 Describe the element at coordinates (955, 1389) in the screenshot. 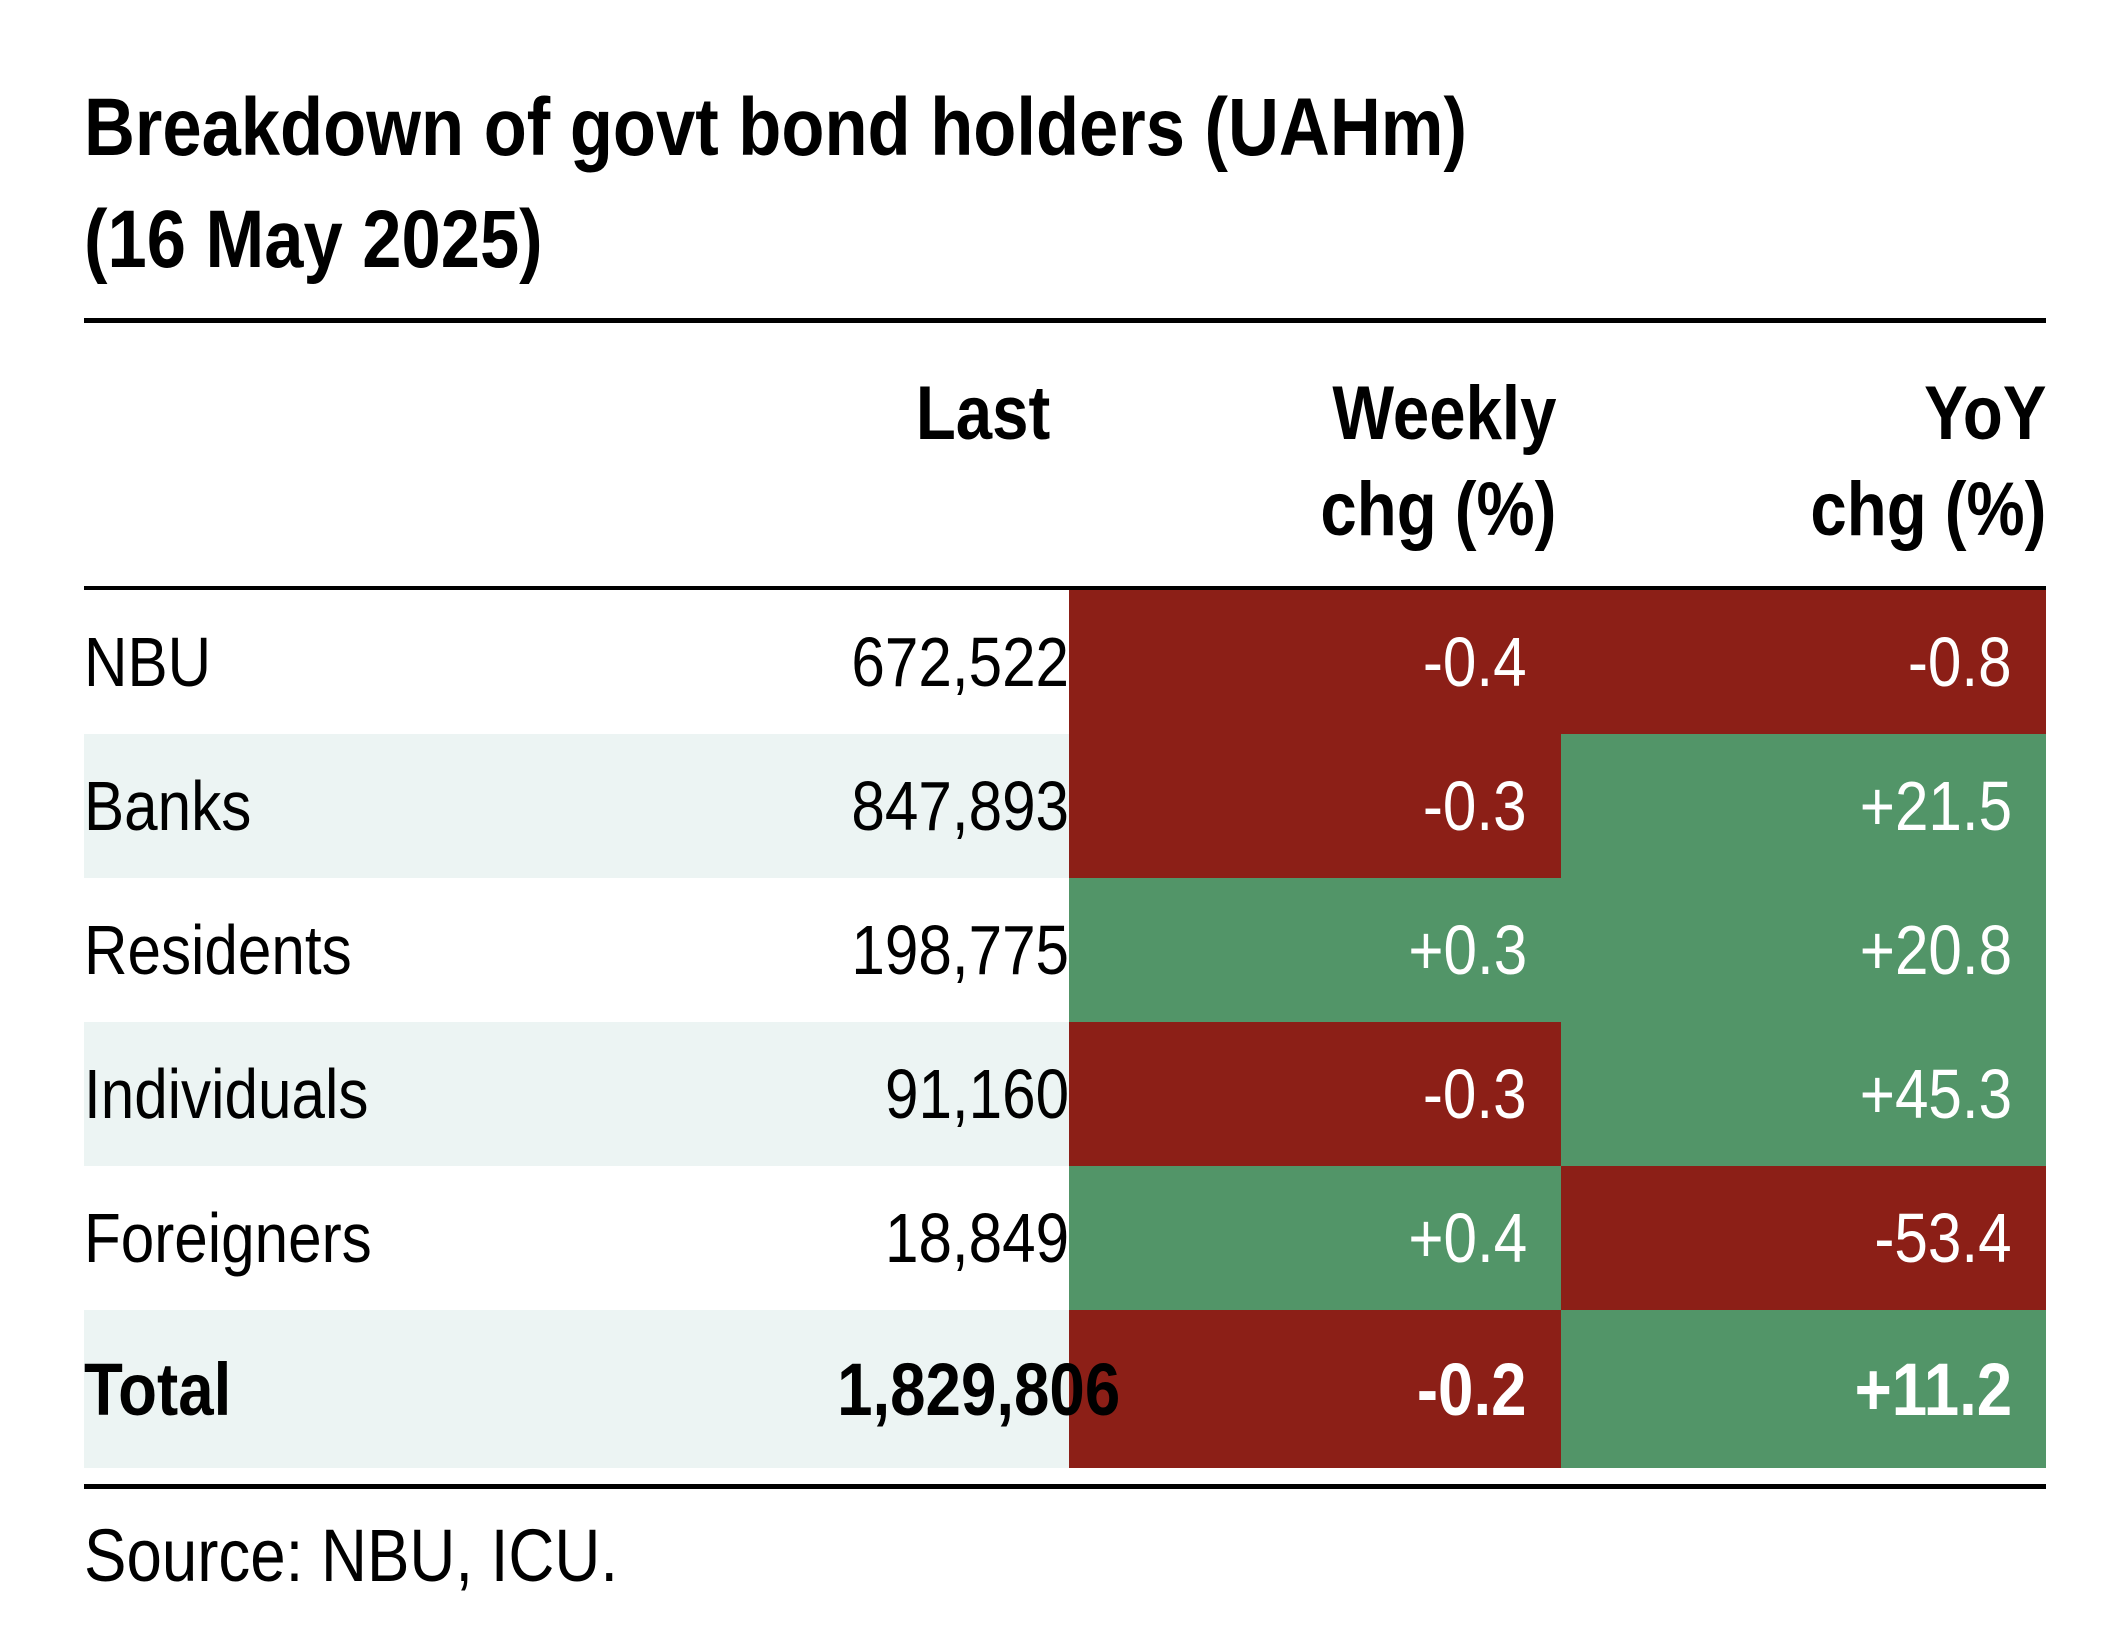

I see `row-last-value: 1,829,806` at that location.